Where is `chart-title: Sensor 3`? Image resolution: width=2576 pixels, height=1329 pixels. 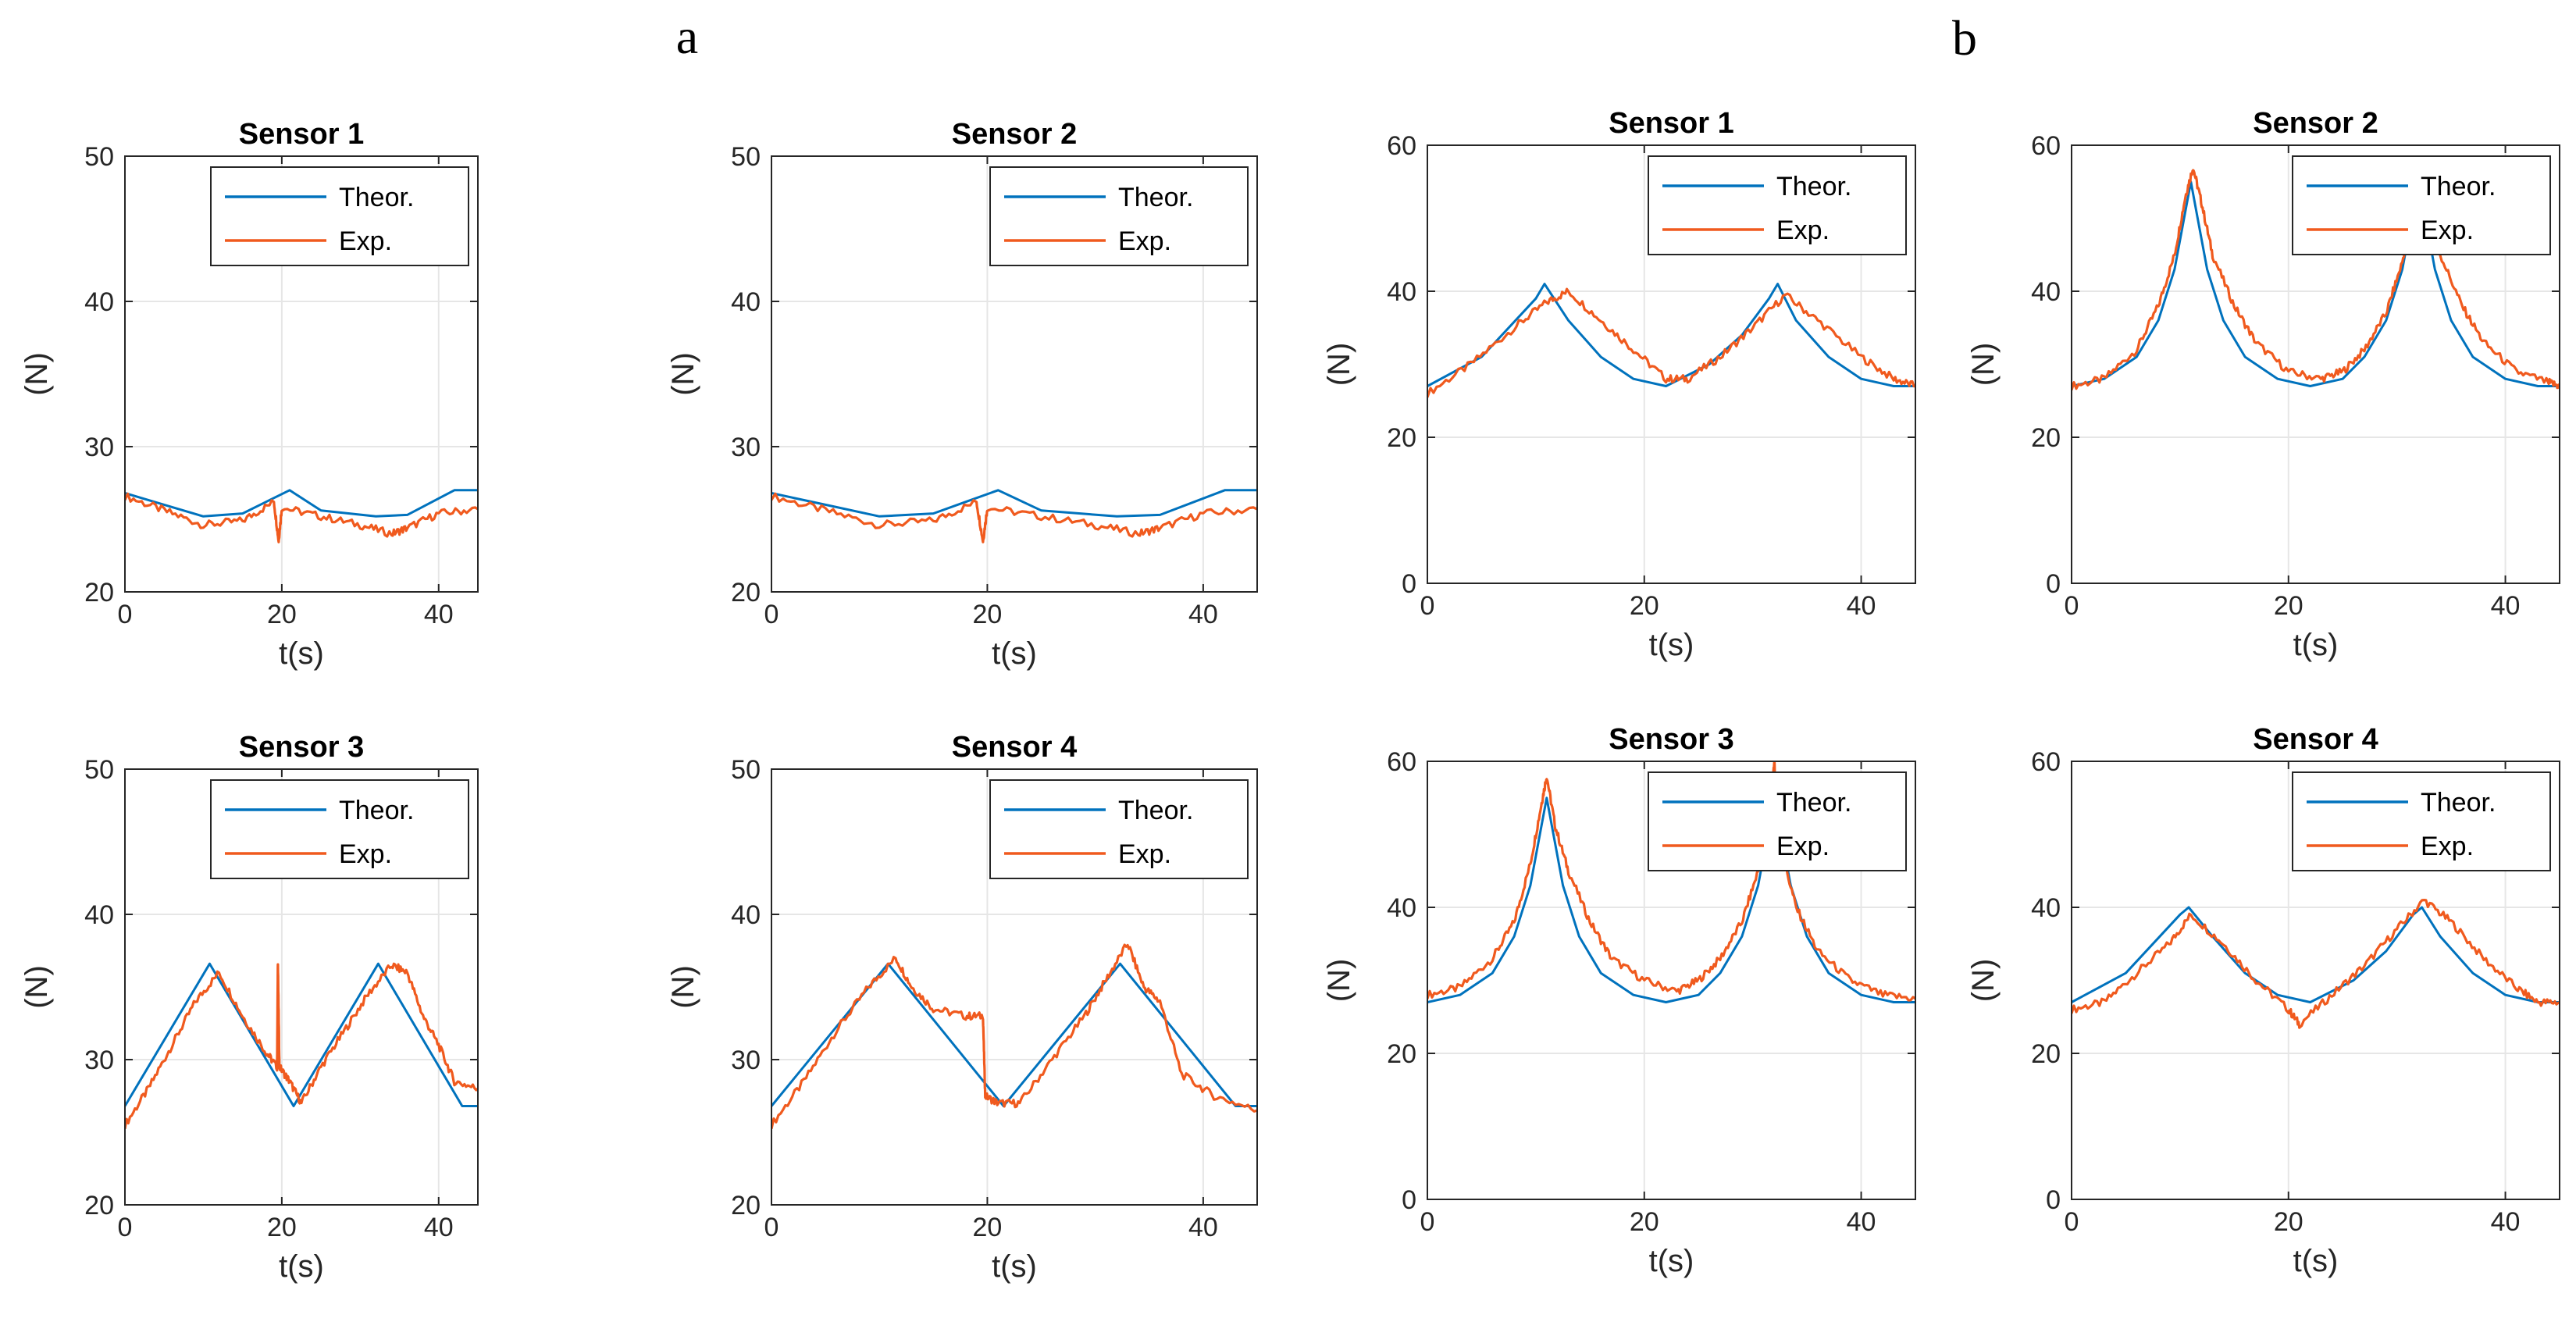
chart-title: Sensor 3 is located at coordinates (302, 747).